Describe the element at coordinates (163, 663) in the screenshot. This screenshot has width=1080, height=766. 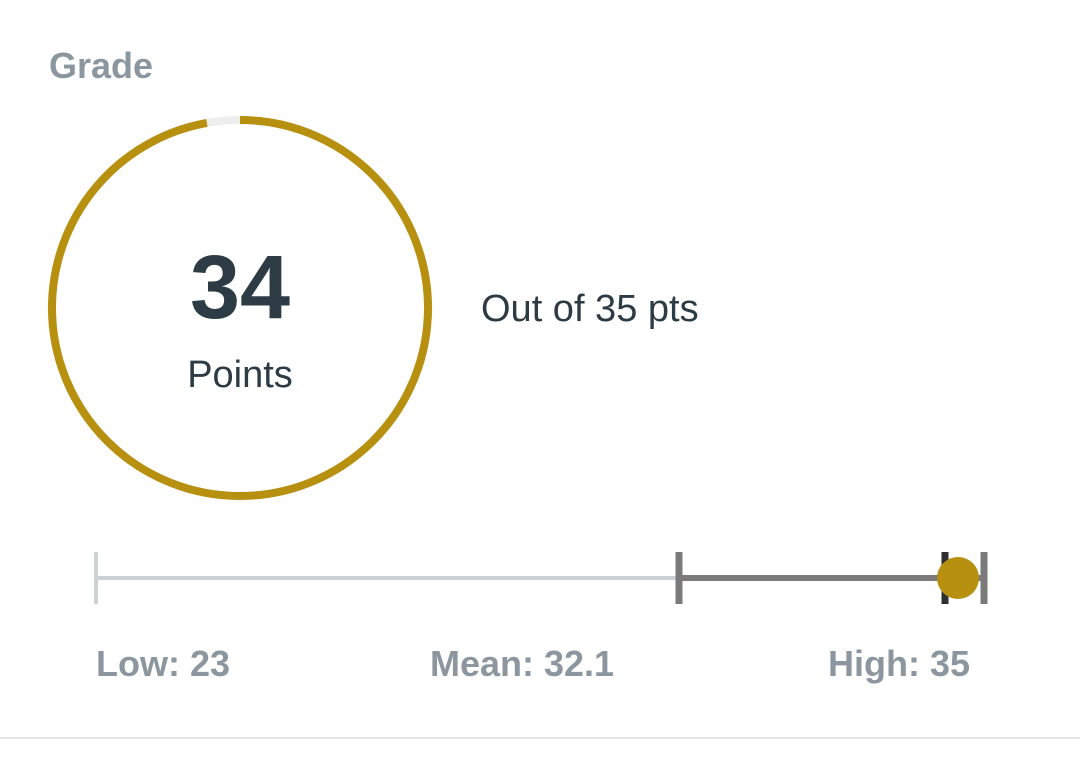
I see `distribution-low-label: Low: 23` at that location.